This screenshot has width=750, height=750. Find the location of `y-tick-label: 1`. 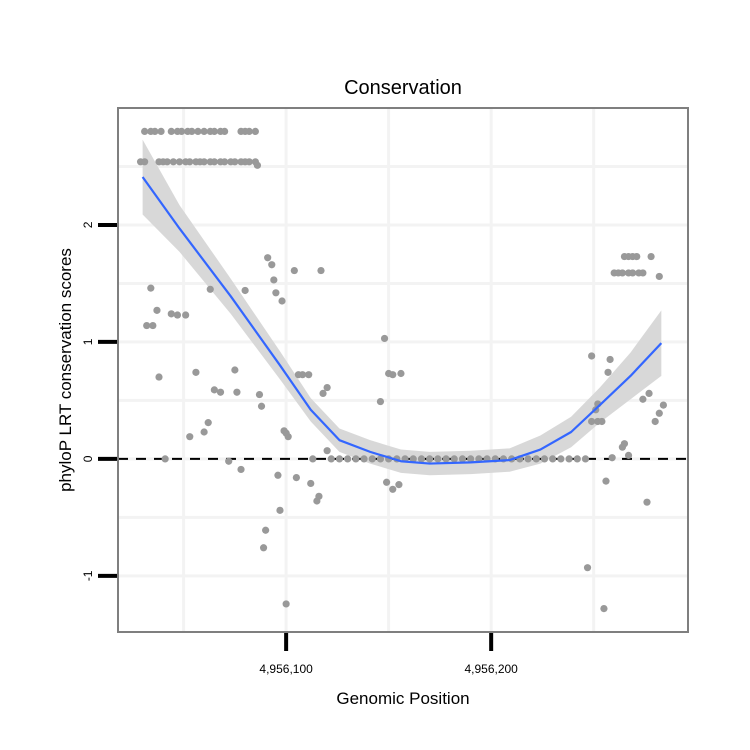

y-tick-label: 1 is located at coordinates (88, 341).